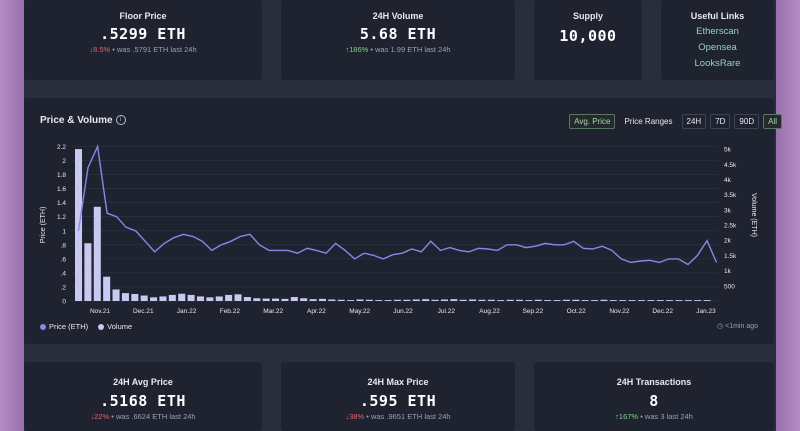 This screenshot has width=800, height=431. What do you see at coordinates (410, 49) in the screenshot?
I see `previous-value: • was 1.99 ETH last 24h` at bounding box center [410, 49].